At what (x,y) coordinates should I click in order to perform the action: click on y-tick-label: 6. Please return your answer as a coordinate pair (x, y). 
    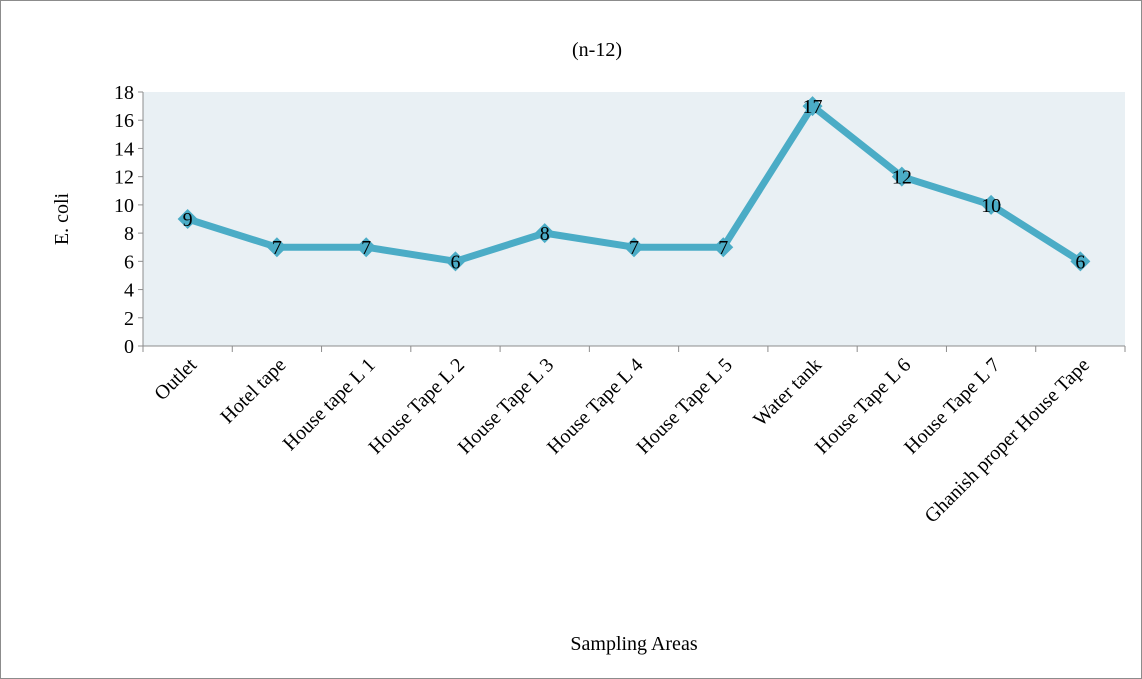
    Looking at the image, I should click on (129, 262).